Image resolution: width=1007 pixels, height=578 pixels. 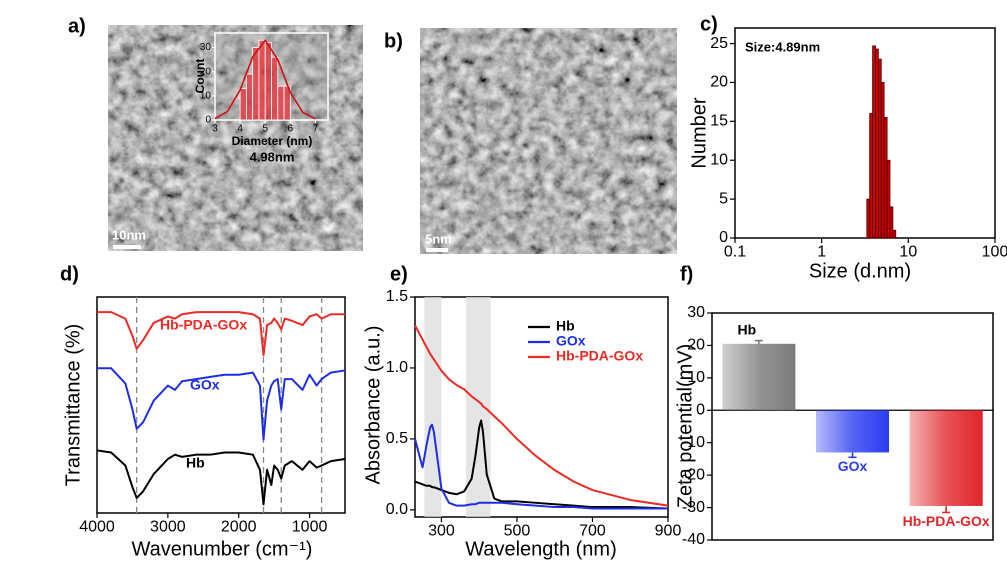 I want to click on annotation: 4.98nm, so click(x=272, y=156).